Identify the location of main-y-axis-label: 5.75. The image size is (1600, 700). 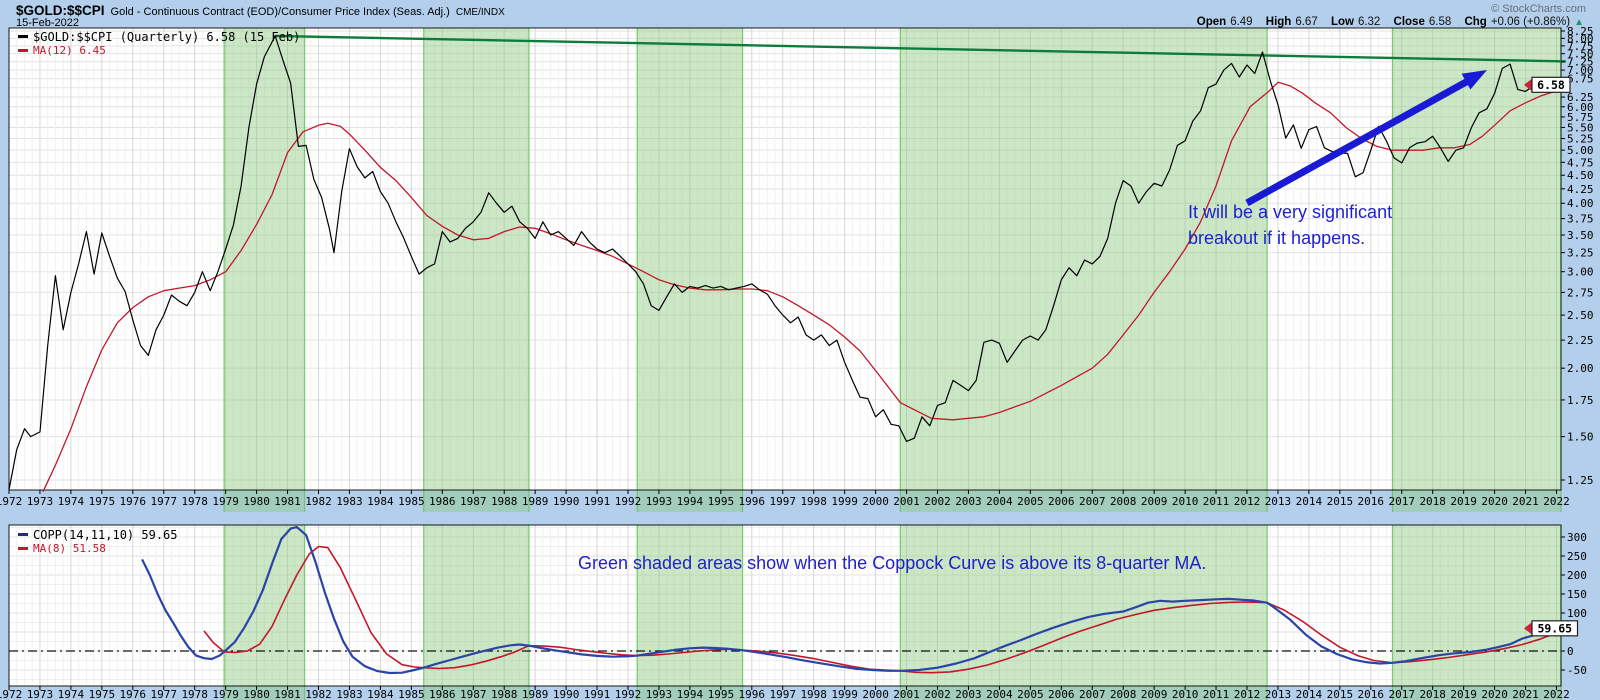
(1580, 117).